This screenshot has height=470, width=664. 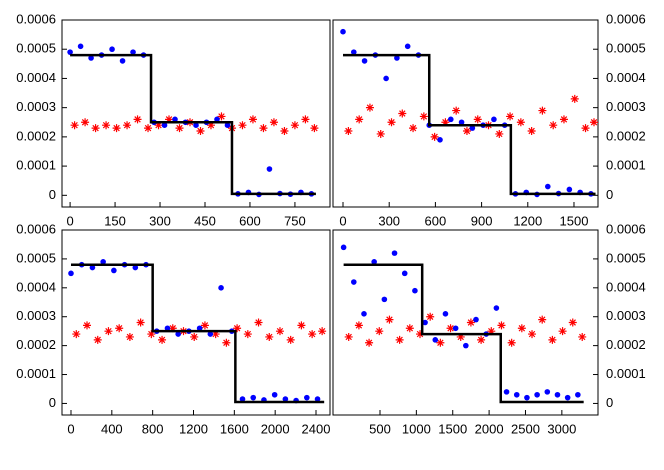 What do you see at coordinates (234, 428) in the screenshot?
I see `x-tick-label: 1600` at bounding box center [234, 428].